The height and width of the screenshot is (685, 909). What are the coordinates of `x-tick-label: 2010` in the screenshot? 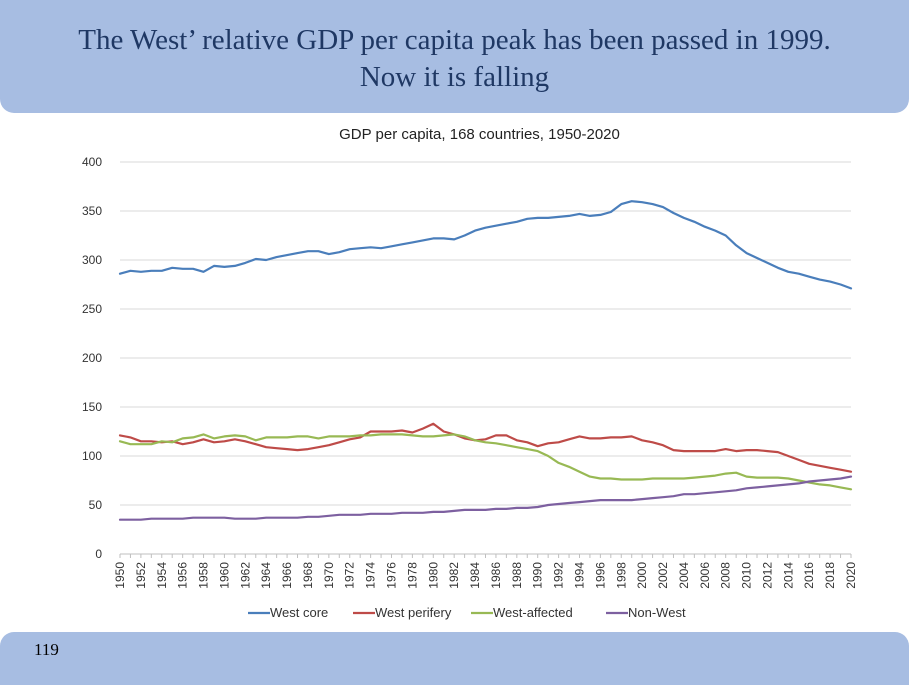 It's located at (747, 575).